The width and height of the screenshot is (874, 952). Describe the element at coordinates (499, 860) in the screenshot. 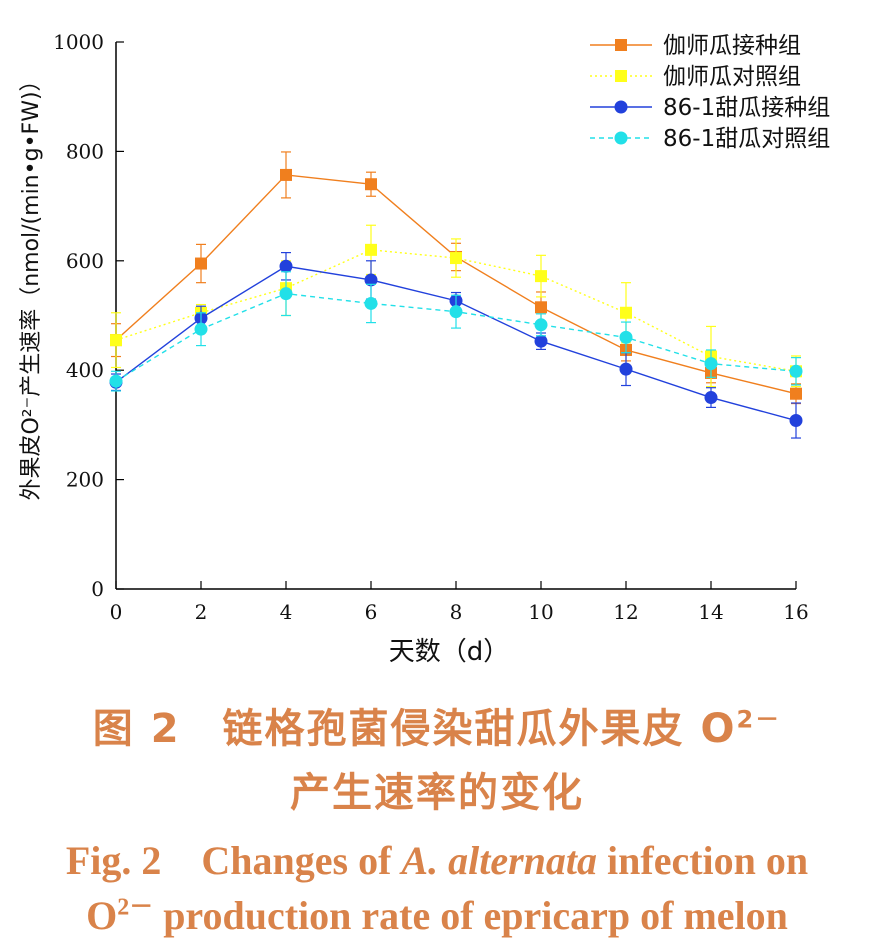

I see `caption-en-species: A. alternata` at that location.